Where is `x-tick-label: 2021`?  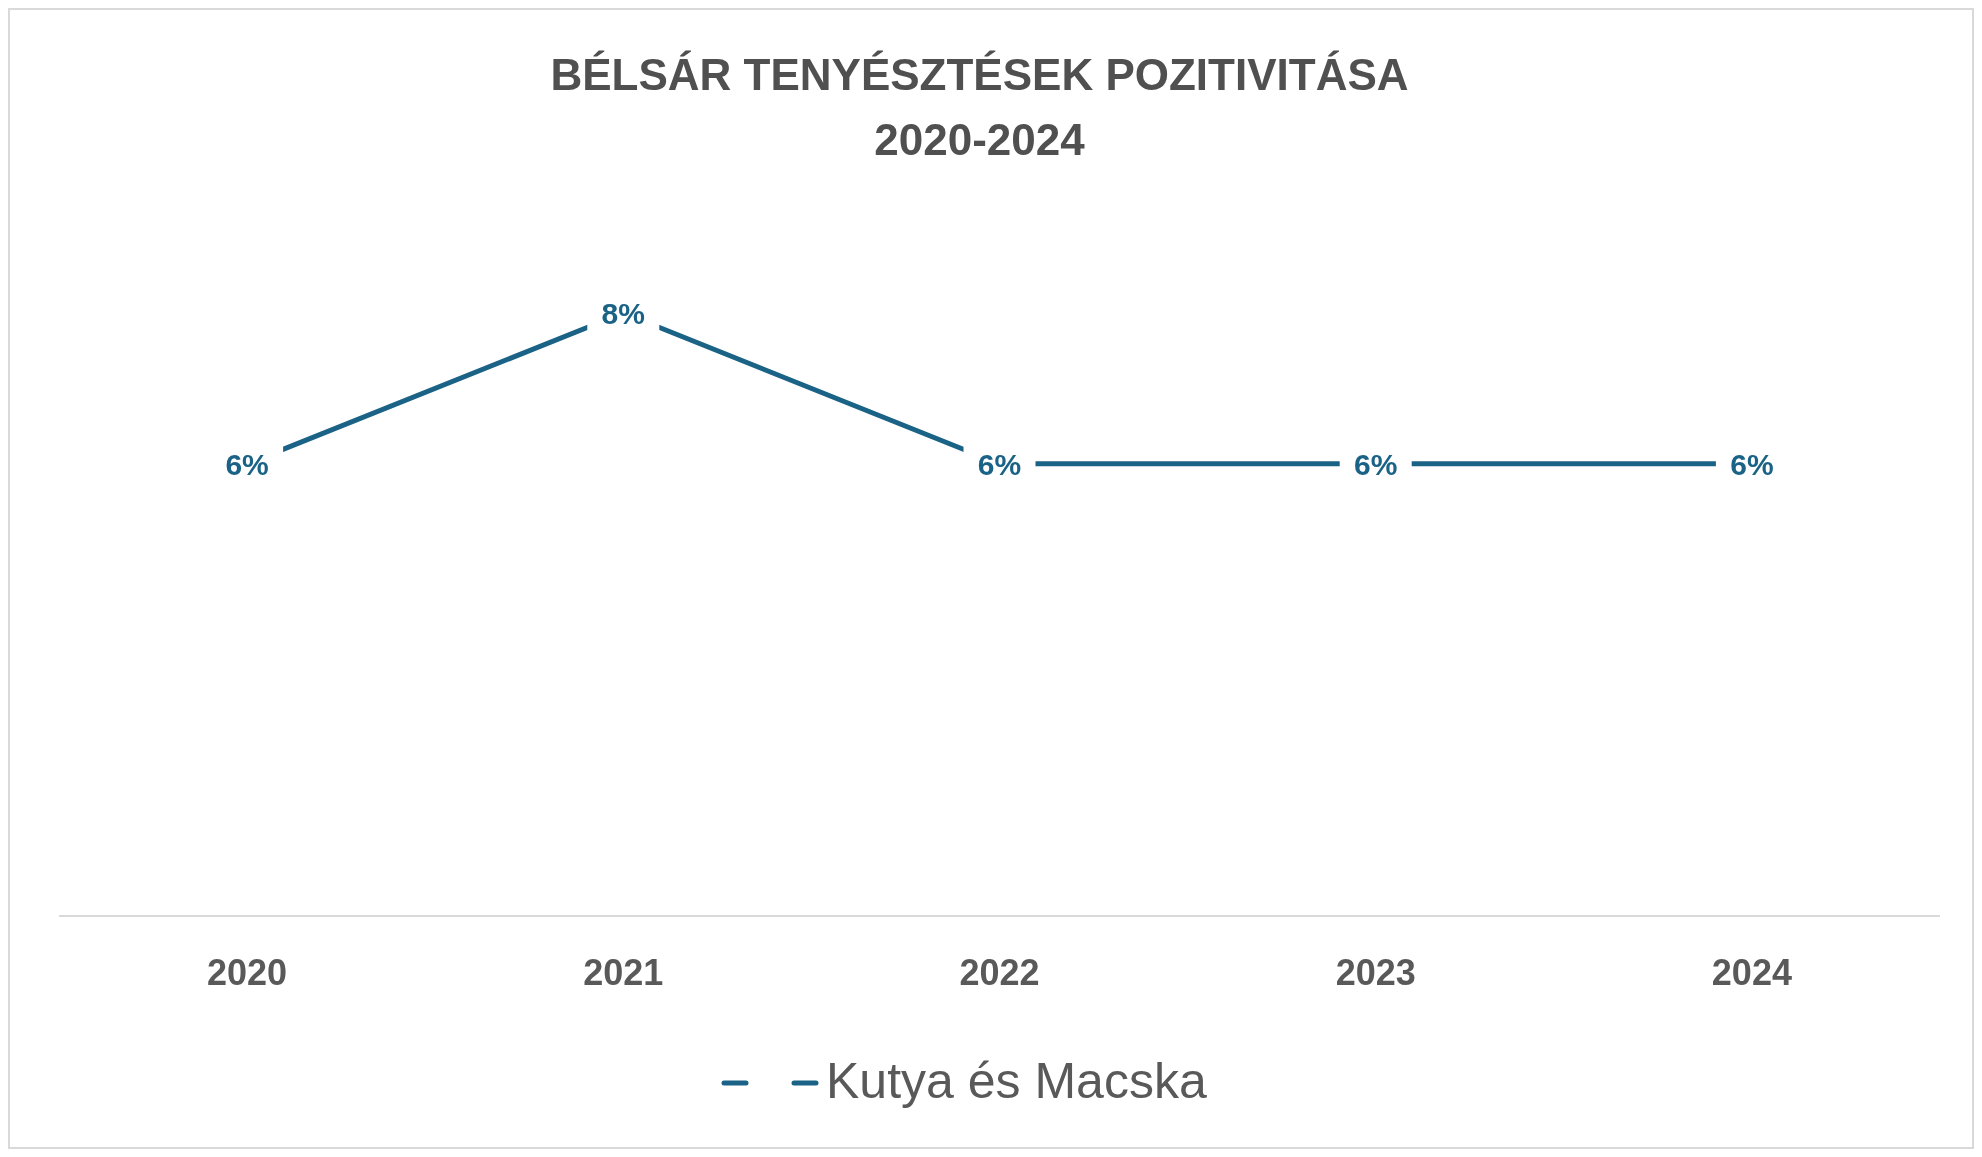
x-tick-label: 2021 is located at coordinates (623, 972).